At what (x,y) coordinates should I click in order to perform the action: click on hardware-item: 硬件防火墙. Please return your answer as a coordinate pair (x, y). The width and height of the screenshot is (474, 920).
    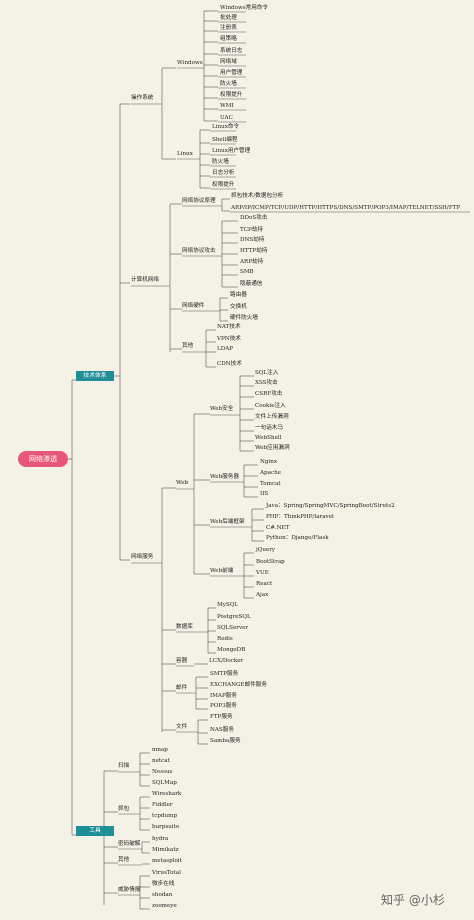
    Looking at the image, I should click on (244, 318).